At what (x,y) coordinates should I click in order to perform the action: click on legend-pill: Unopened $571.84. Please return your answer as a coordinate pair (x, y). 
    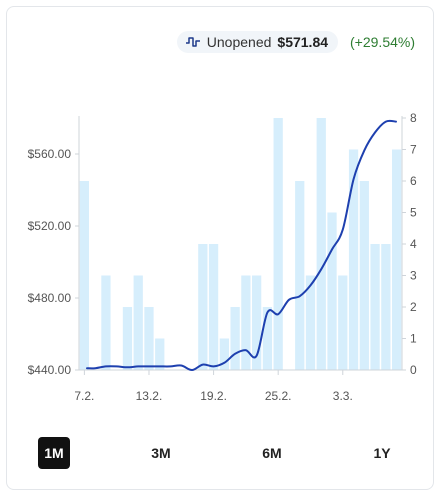
    Looking at the image, I should click on (257, 42).